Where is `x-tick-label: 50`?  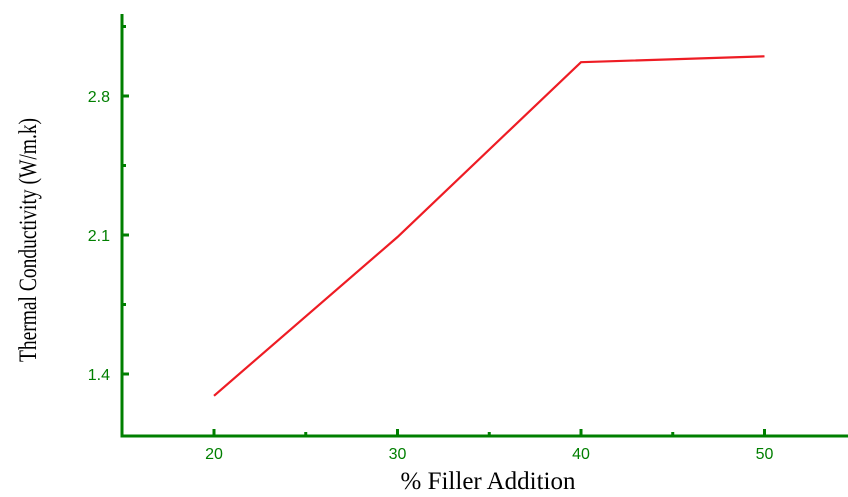
x-tick-label: 50 is located at coordinates (765, 454).